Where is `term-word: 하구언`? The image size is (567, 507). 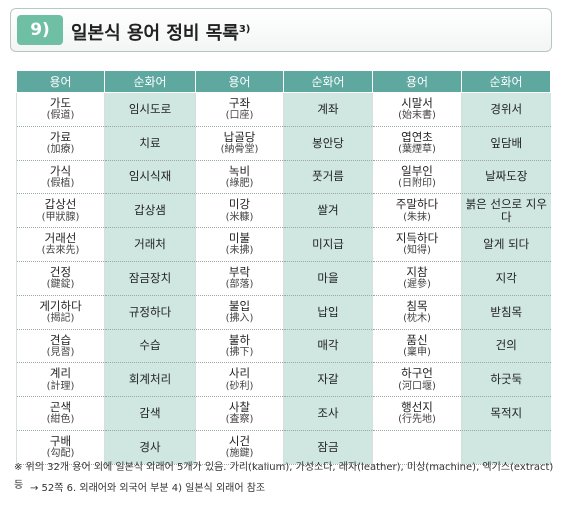
term-word: 하구언 is located at coordinates (417, 373).